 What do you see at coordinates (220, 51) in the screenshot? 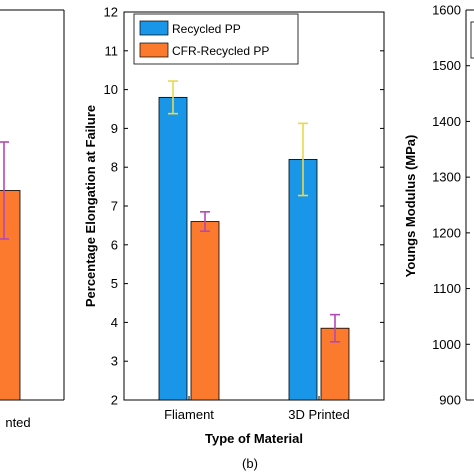
I see `legend-label-cfr-recycled-pp: CFR-Recycled PP` at bounding box center [220, 51].